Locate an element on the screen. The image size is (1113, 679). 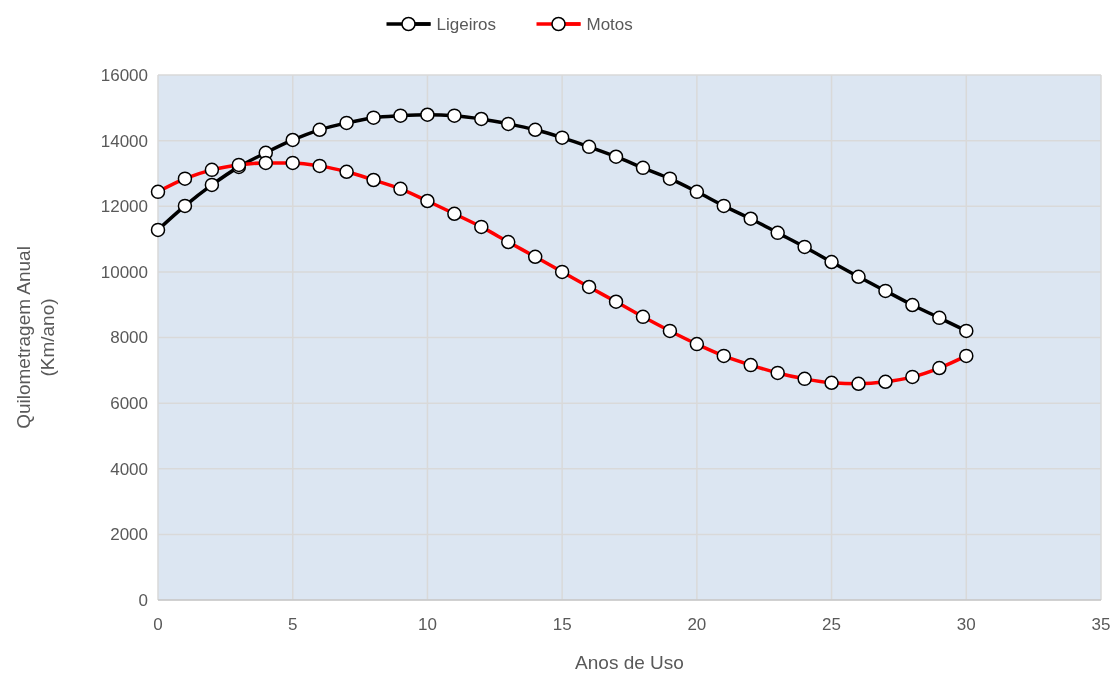
x-tick-label: 15 is located at coordinates (562, 624).